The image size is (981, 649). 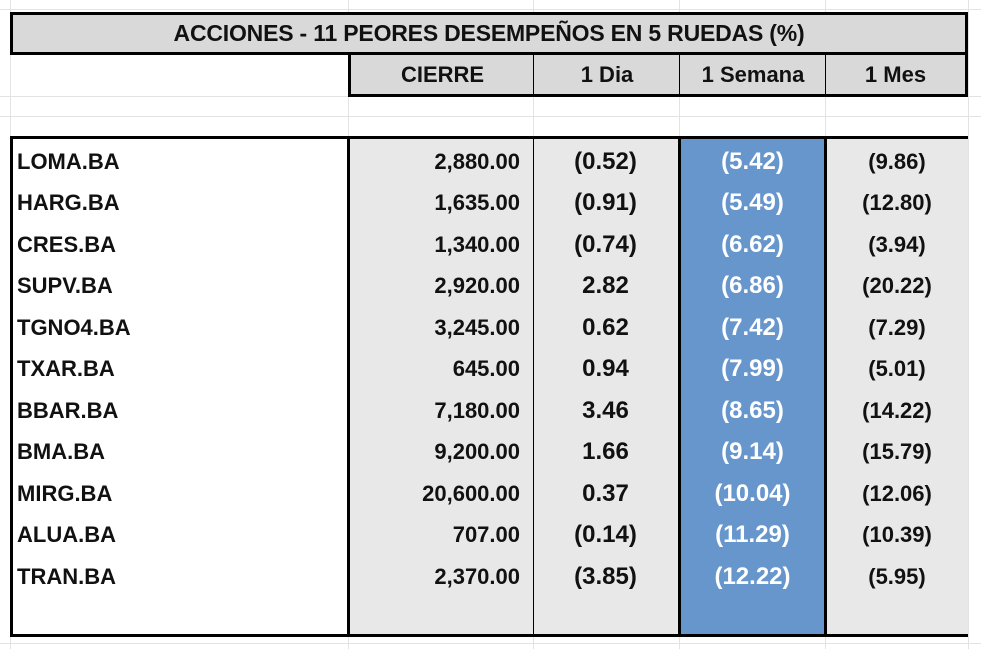 I want to click on cell-symbol: BMA.BA, so click(x=61, y=451).